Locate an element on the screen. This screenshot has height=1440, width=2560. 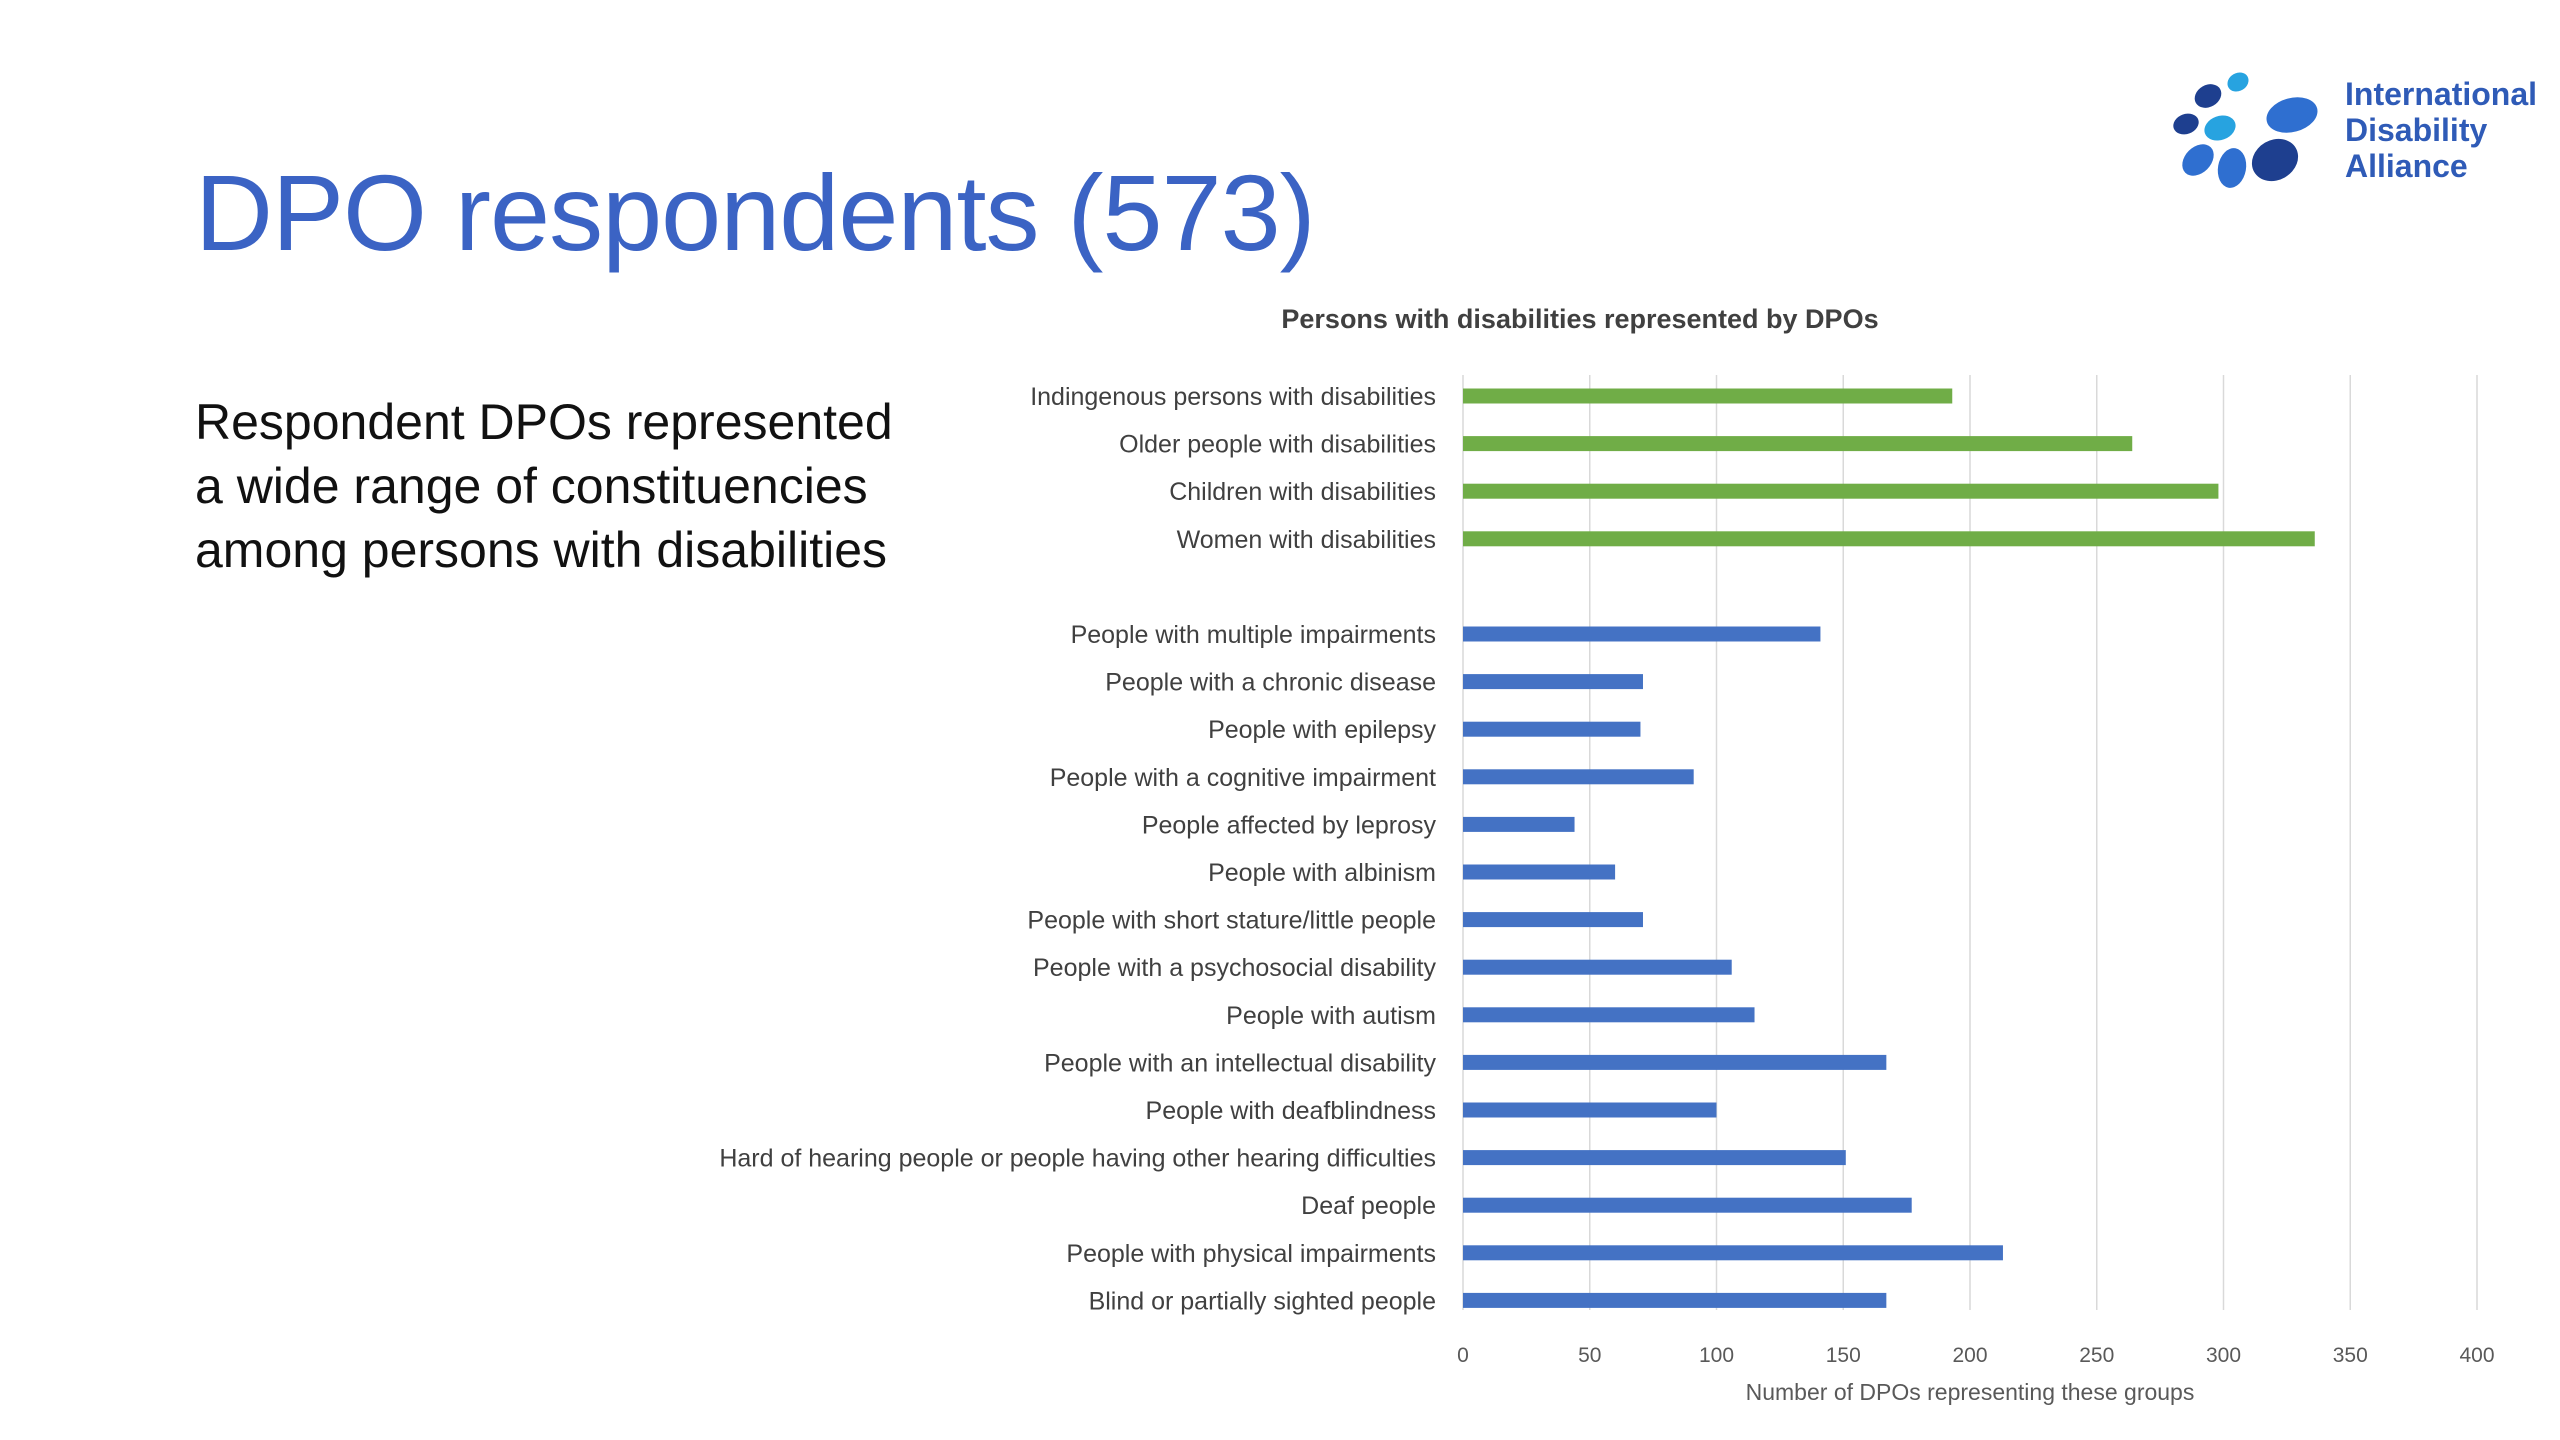
x-tick-label: 0 is located at coordinates (1463, 1355).